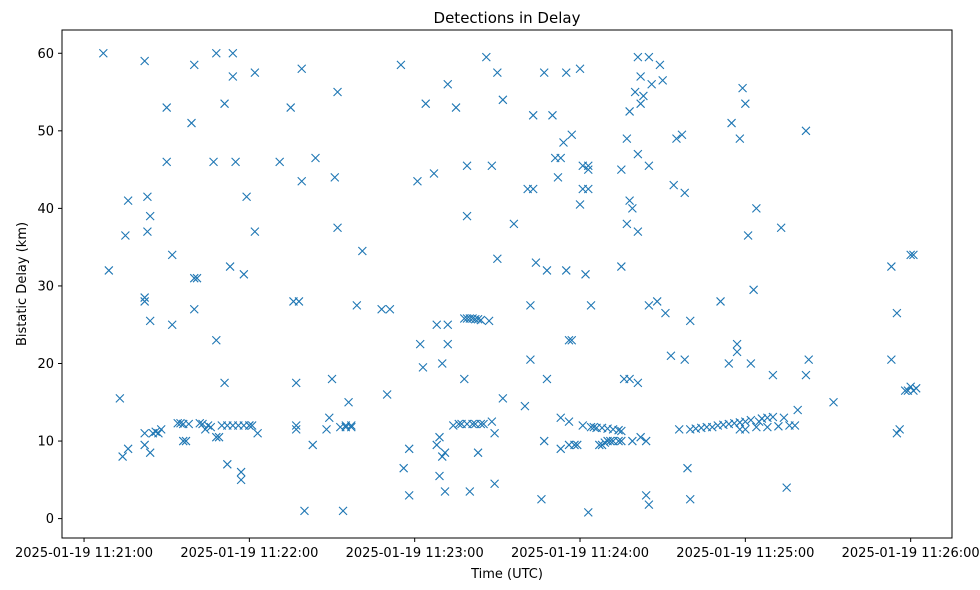  I want to click on y-tick-label: 50, so click(45, 131).